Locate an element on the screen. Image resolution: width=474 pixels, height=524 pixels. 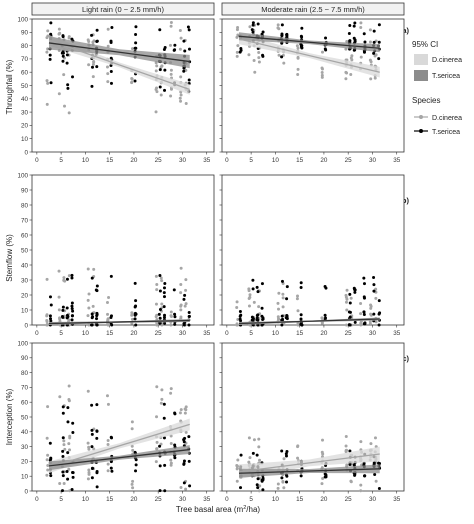
y-tick-label: 60 is located at coordinates (25, 403).